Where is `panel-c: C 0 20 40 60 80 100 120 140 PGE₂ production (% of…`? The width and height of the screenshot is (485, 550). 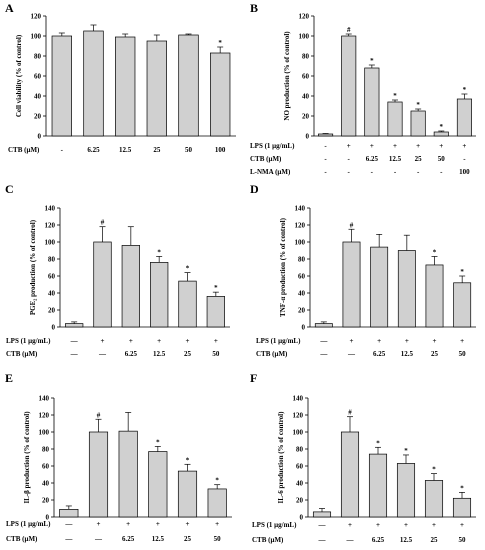
panel-c: C 0 20 40 60 80 100 120 140 PGE₂ production (% of… is located at coordinates (117, 270).